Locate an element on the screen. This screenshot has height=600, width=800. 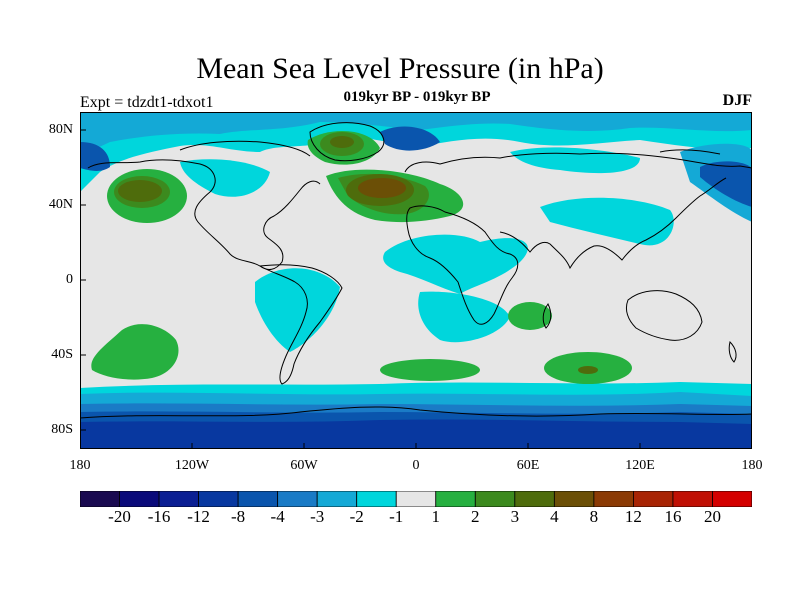
colorbar-label: 16 is located at coordinates (673, 516).